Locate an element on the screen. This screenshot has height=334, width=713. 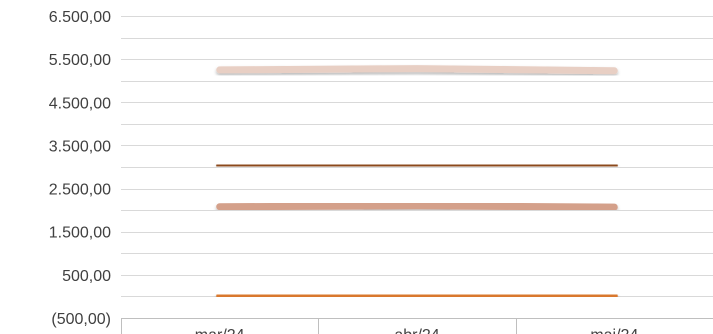
x-axis: mar/24 abr/24 mai/24 is located at coordinates (417, 326).